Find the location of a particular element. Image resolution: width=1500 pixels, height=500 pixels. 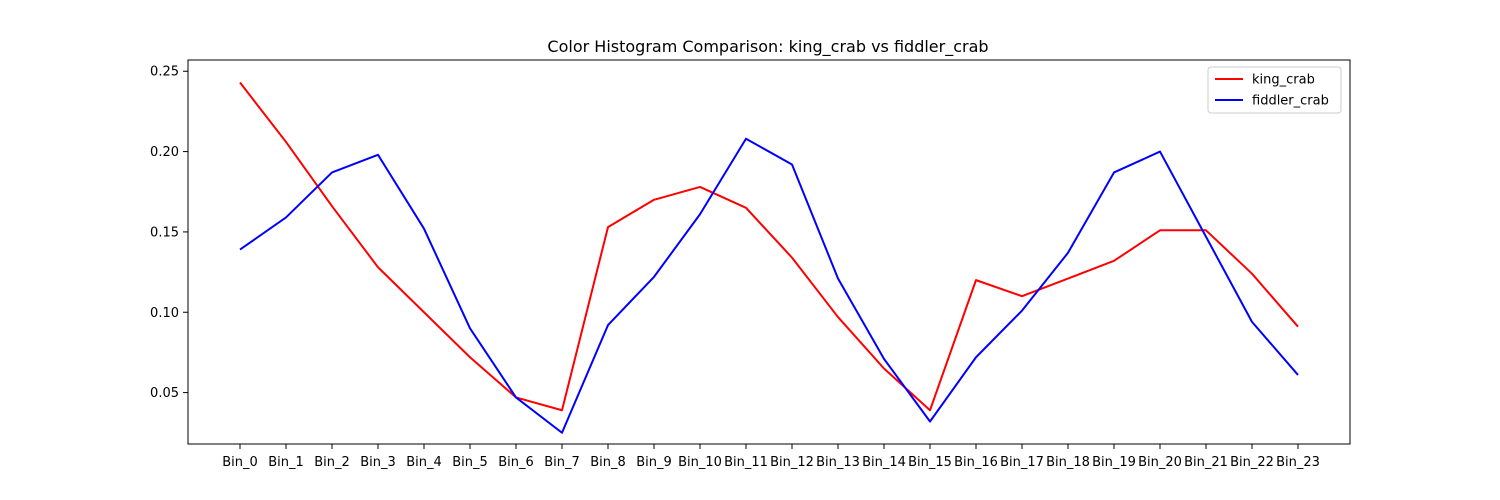

x-tick-label: Bin_8 is located at coordinates (608, 462).